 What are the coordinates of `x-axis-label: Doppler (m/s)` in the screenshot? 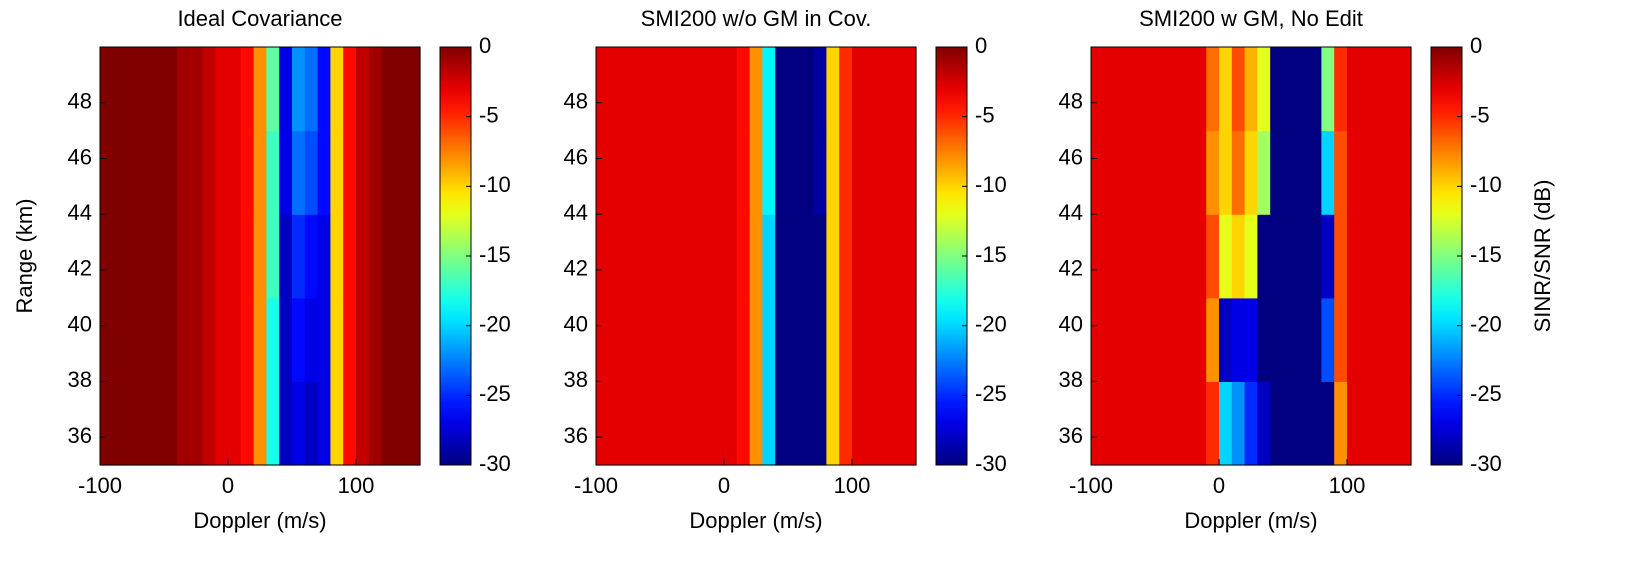 It's located at (755, 520).